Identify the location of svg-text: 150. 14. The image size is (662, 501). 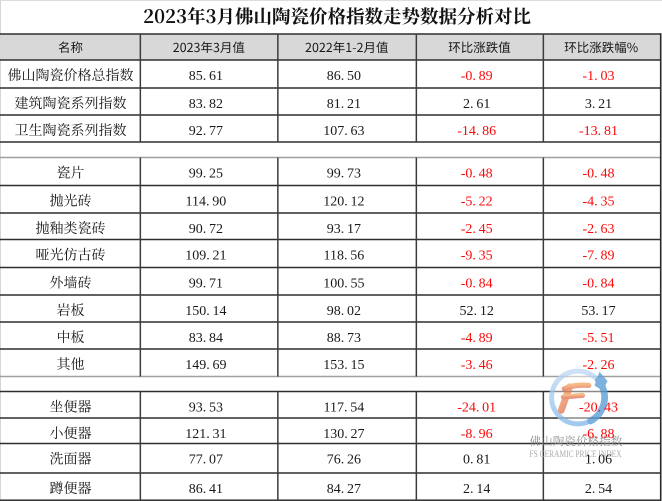
(205, 311).